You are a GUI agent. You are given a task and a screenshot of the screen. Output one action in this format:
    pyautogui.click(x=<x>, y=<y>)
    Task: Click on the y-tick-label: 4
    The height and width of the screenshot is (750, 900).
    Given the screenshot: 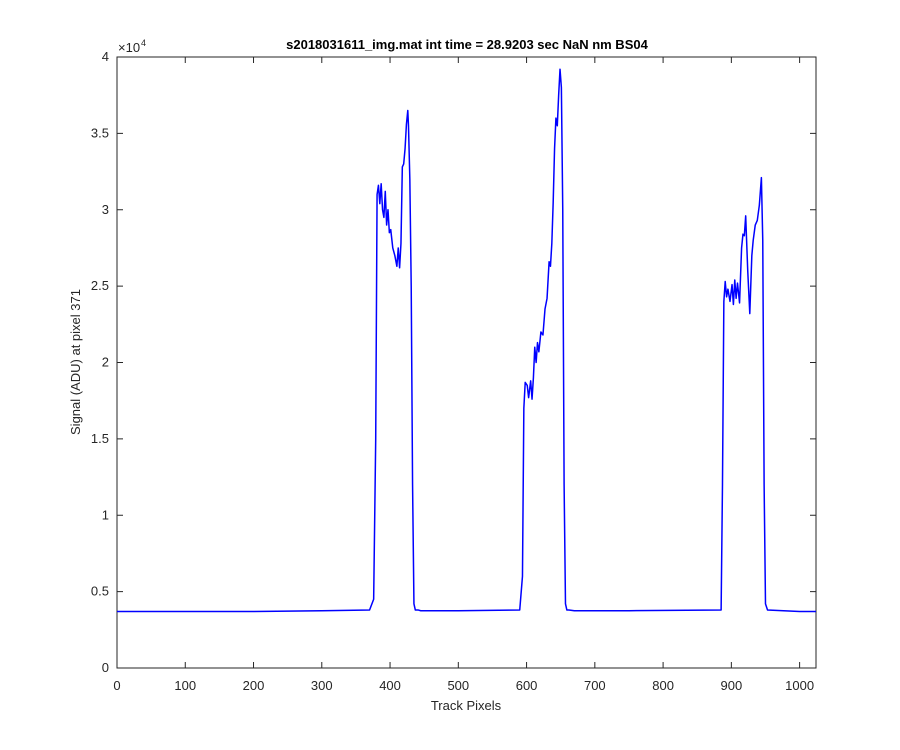 What is the action you would take?
    pyautogui.click(x=105, y=56)
    